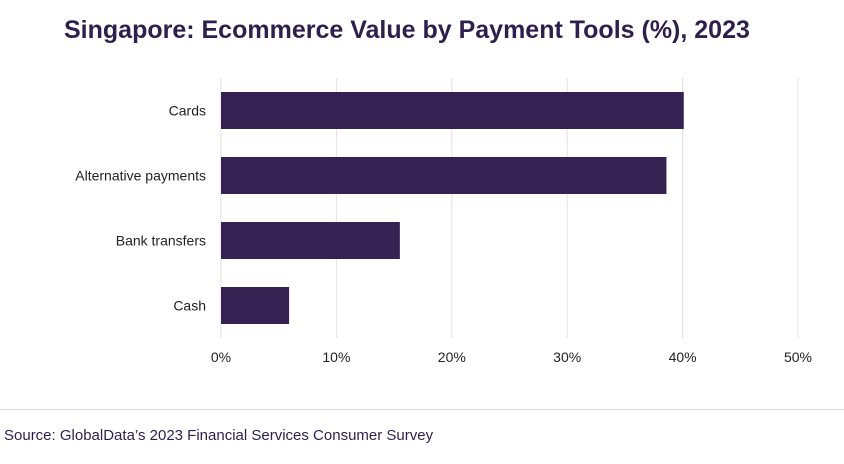 The image size is (844, 464). Describe the element at coordinates (798, 357) in the screenshot. I see `x-tick-label: 50%` at that location.